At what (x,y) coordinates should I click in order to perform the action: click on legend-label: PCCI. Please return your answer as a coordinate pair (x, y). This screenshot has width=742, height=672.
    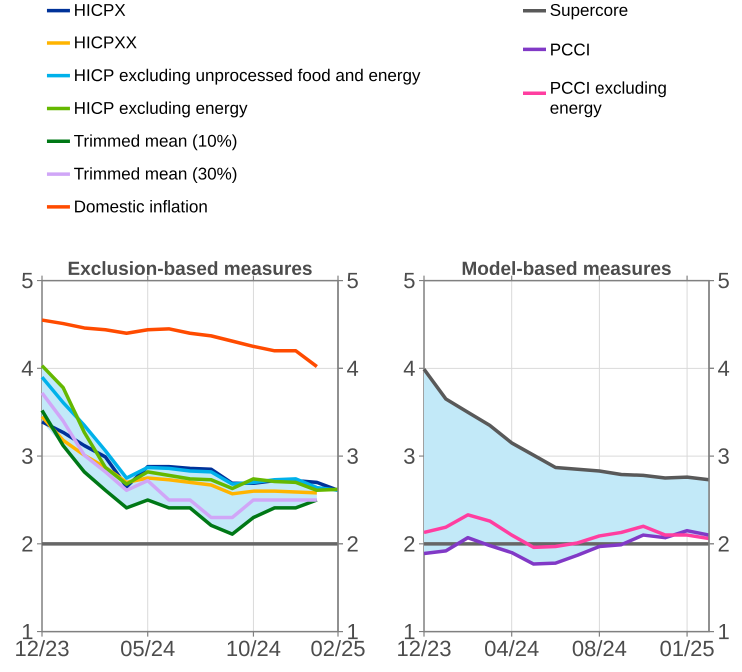
    Looking at the image, I should click on (570, 50).